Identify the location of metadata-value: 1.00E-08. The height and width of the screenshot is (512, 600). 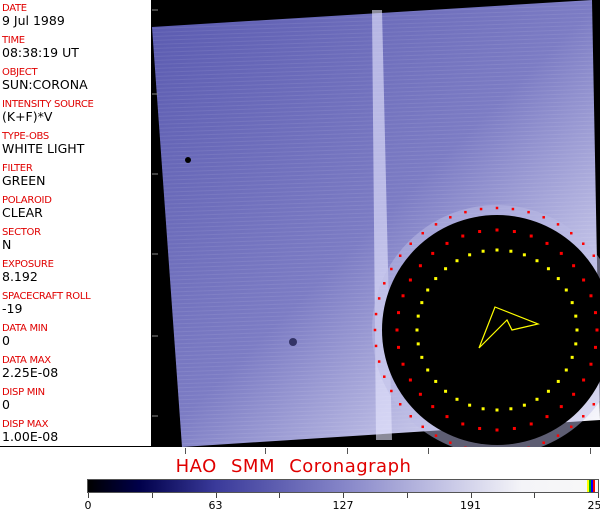
(30, 436).